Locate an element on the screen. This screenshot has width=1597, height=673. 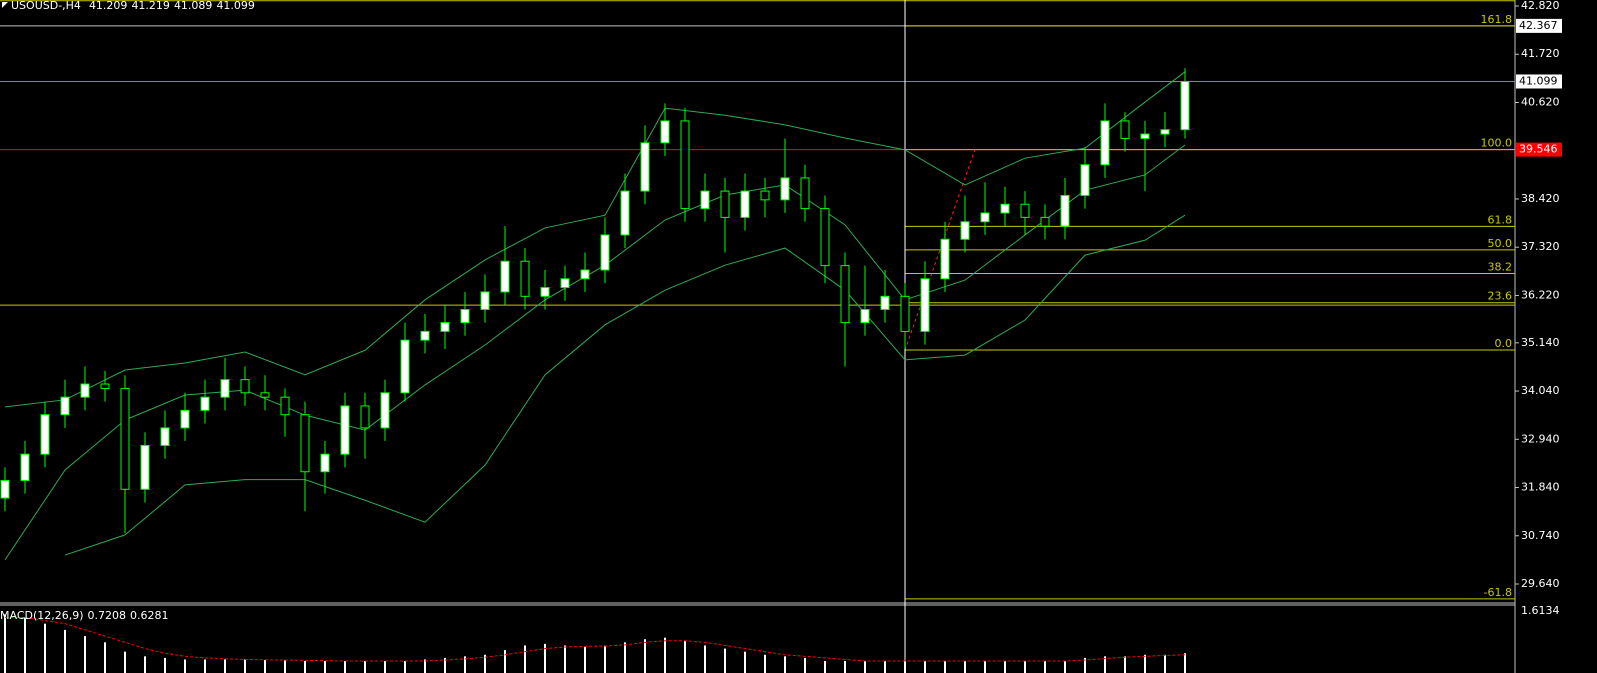
macd-text: 0.7208 is located at coordinates (107, 615).